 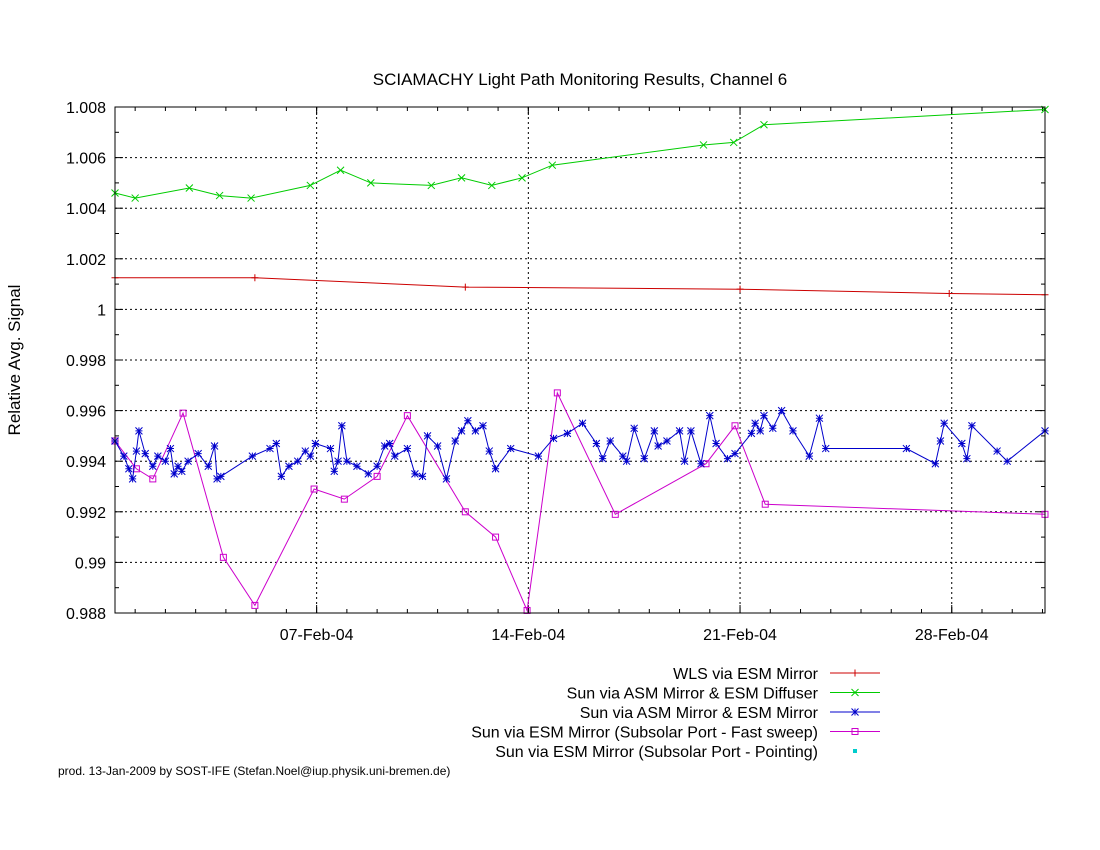 I want to click on y-tick-label: 1.002, so click(x=86, y=260).